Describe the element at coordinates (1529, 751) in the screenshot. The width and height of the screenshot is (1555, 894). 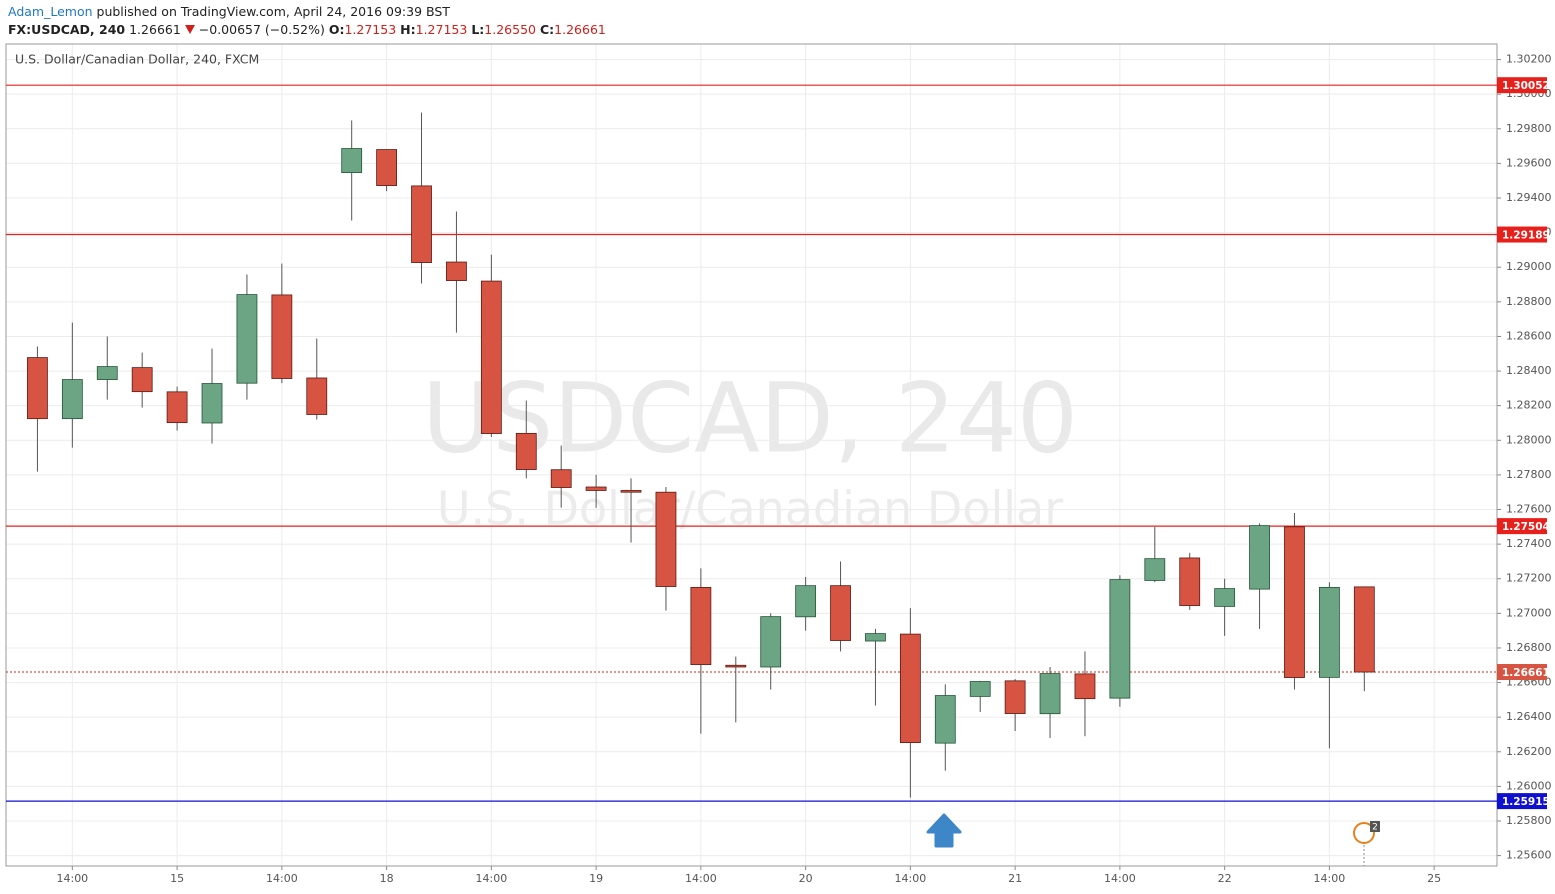
I see `y-tick-label: 1.26200` at that location.